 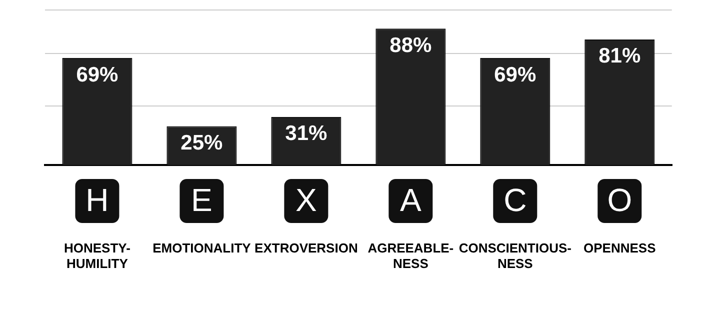 I want to click on text: O, so click(x=619, y=200).